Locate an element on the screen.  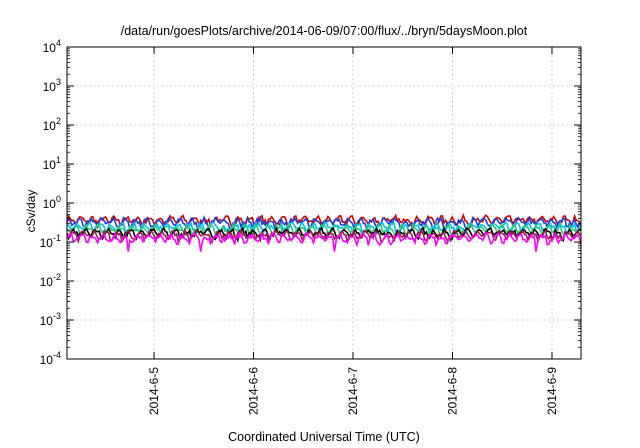
x-tick-label: 2014-6-9 is located at coordinates (552, 391).